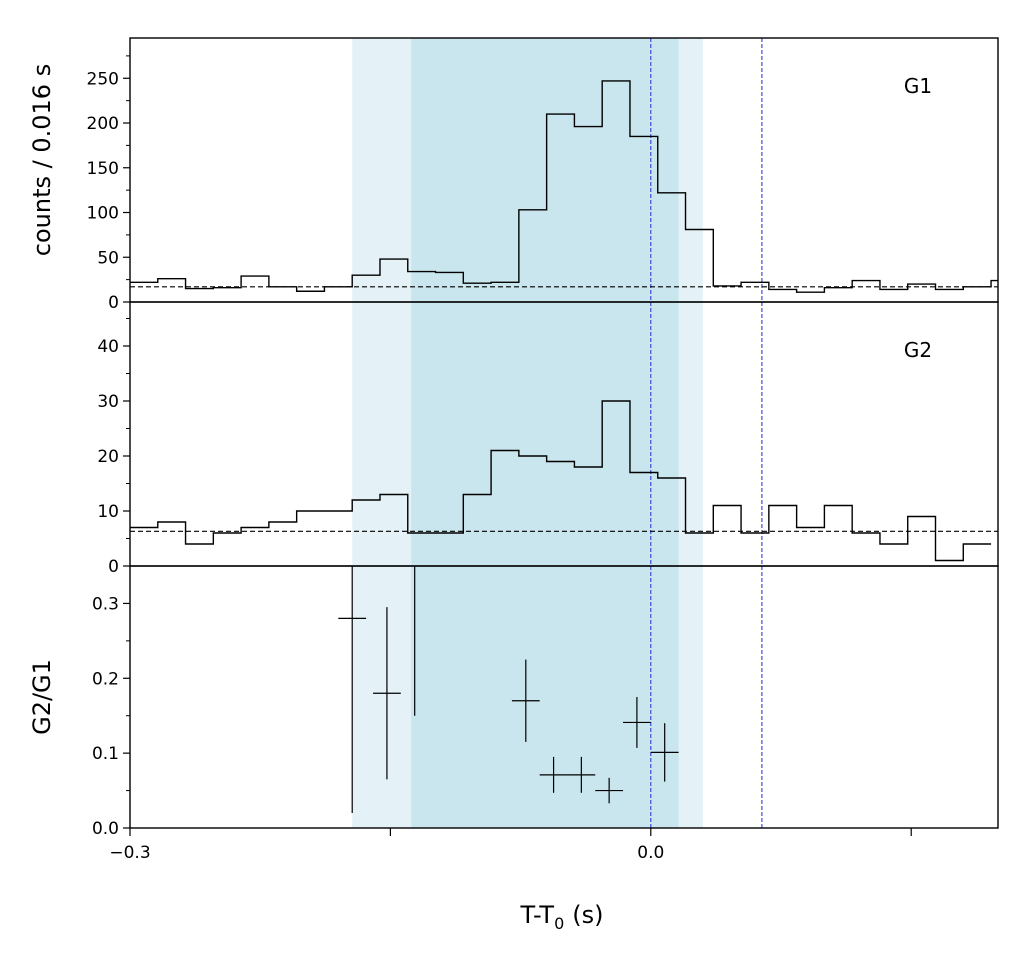 The image size is (1034, 965). What do you see at coordinates (918, 86) in the screenshot?
I see `panel-1-label: G1` at bounding box center [918, 86].